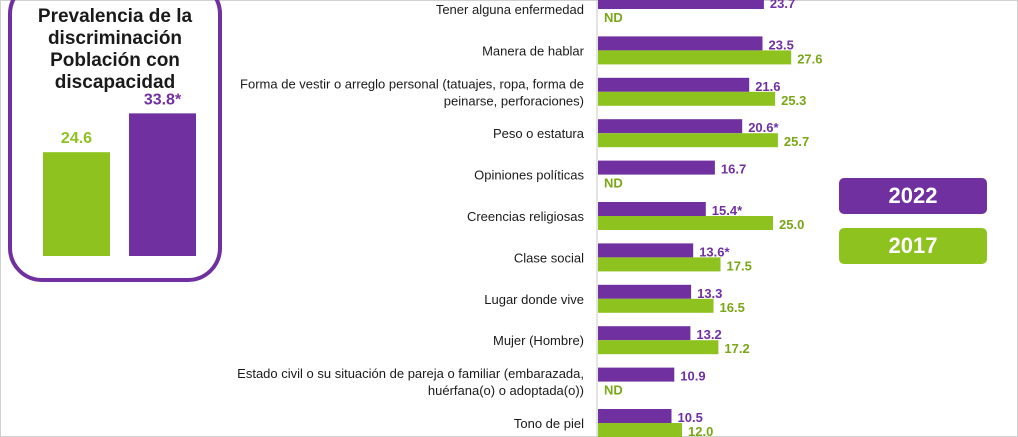 This screenshot has width=1018, height=437. What do you see at coordinates (549, 257) in the screenshot?
I see `category-label: Clase social` at bounding box center [549, 257].